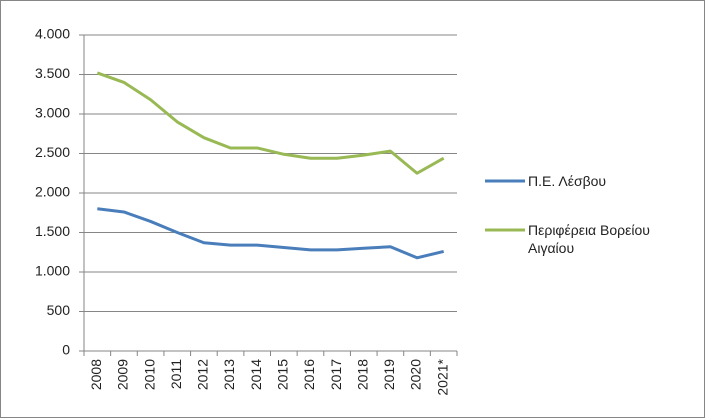  I want to click on y-tick-label: 2.000, so click(52, 192).